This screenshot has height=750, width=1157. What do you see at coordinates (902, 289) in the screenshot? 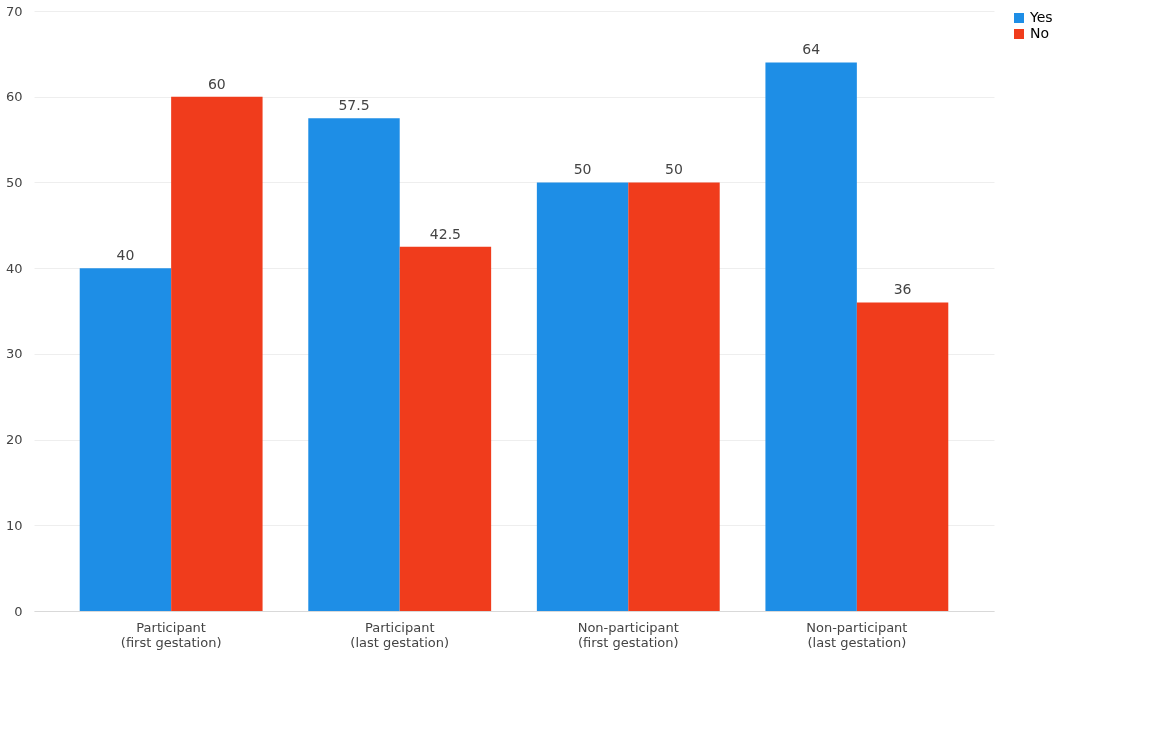
I see `data-label: 36` at bounding box center [902, 289].